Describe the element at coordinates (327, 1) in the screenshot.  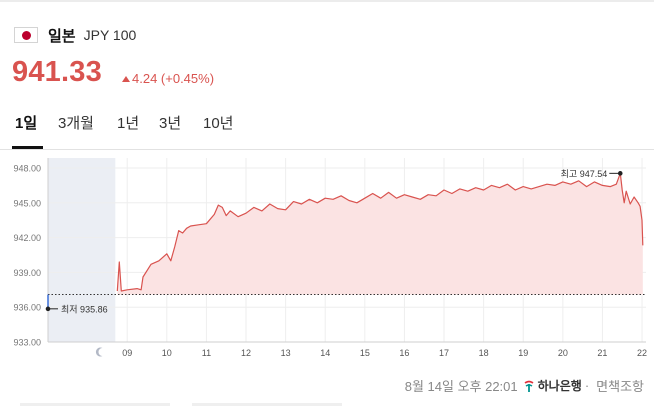
I see `top-divider` at that location.